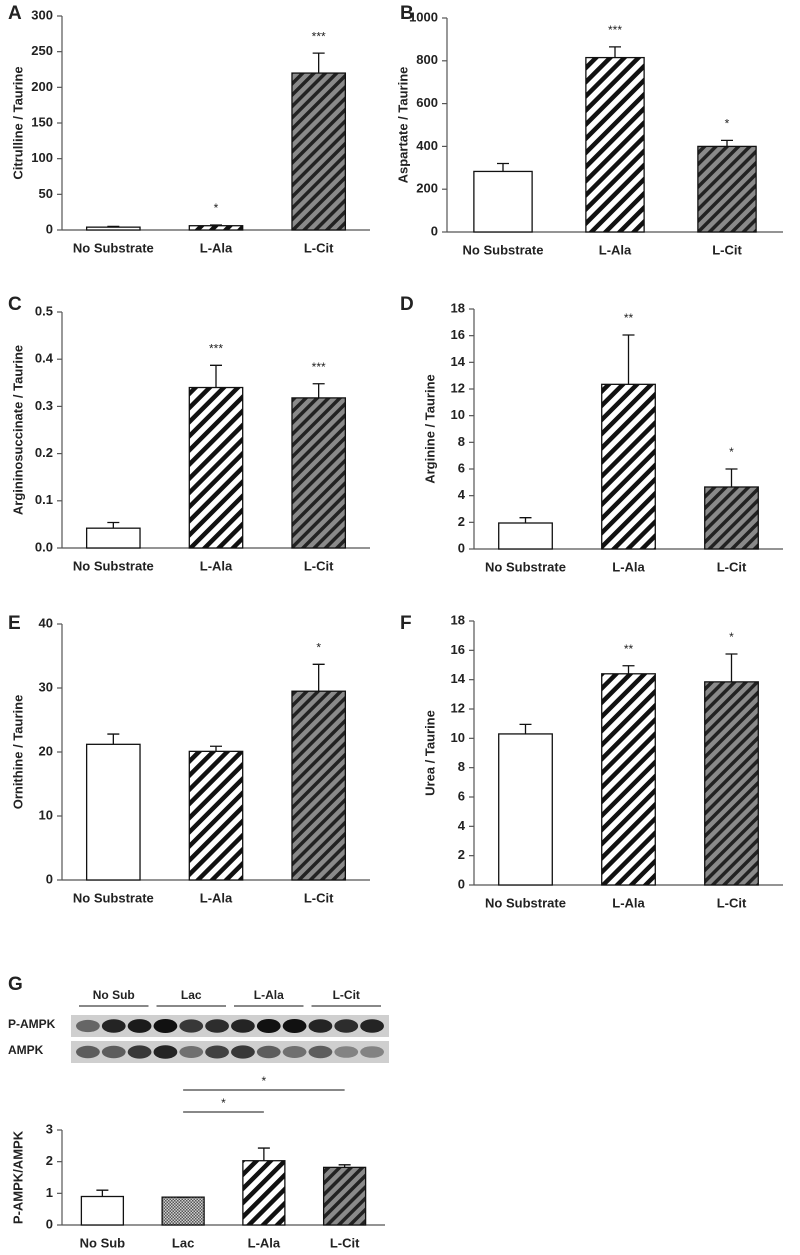 The width and height of the screenshot is (800, 1255). I want to click on y-tick-label: 800, so click(427, 59).